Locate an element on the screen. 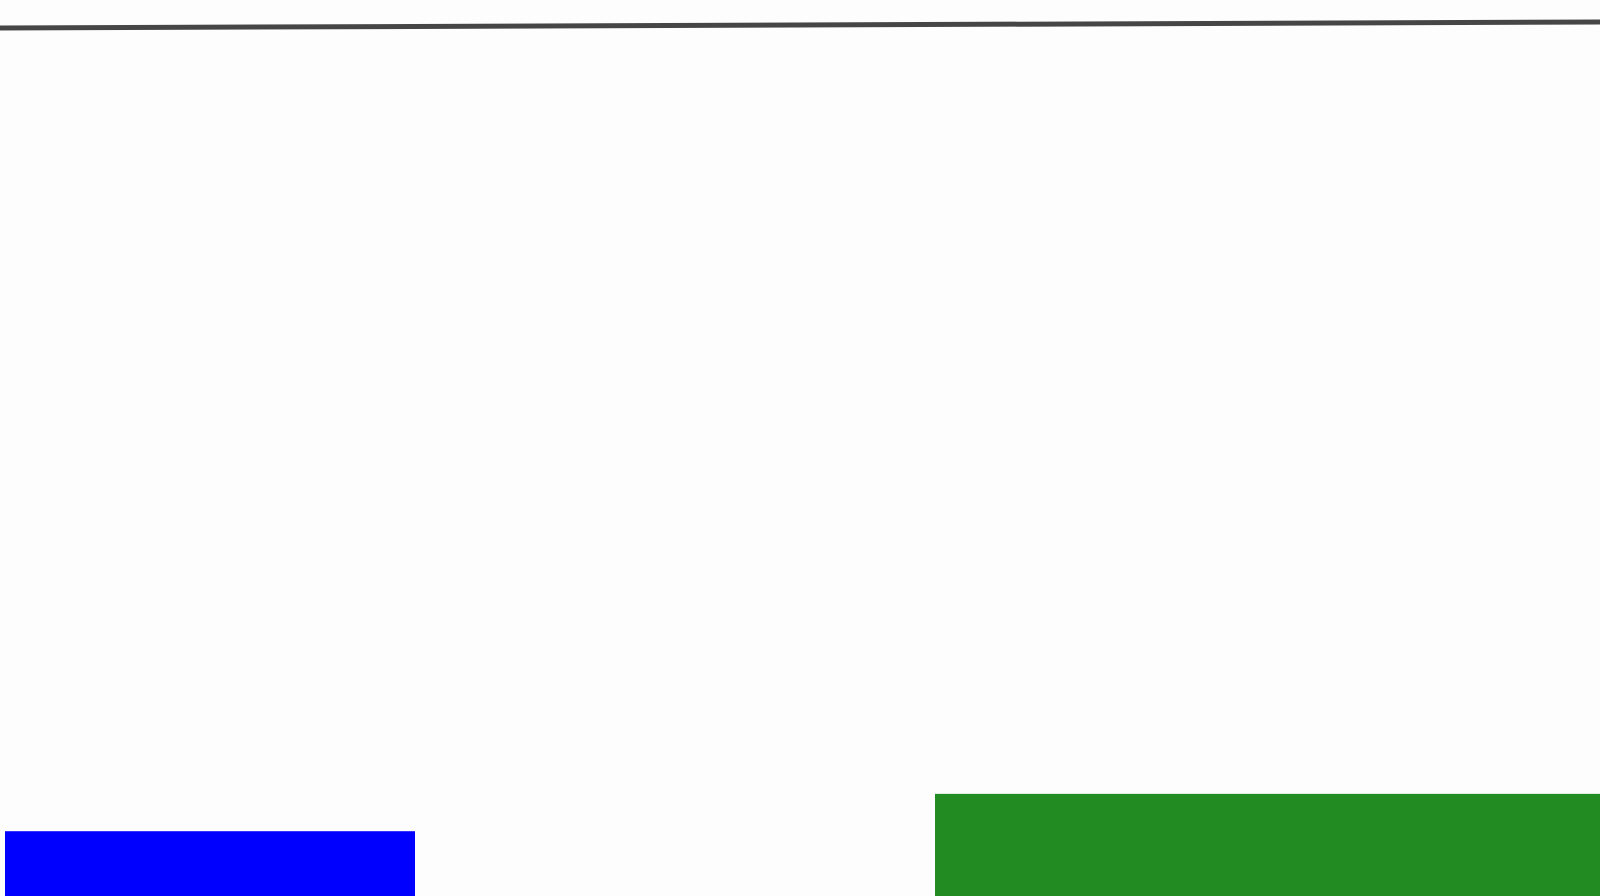 The height and width of the screenshot is (896, 1600). plot-top-border is located at coordinates (800, 25).